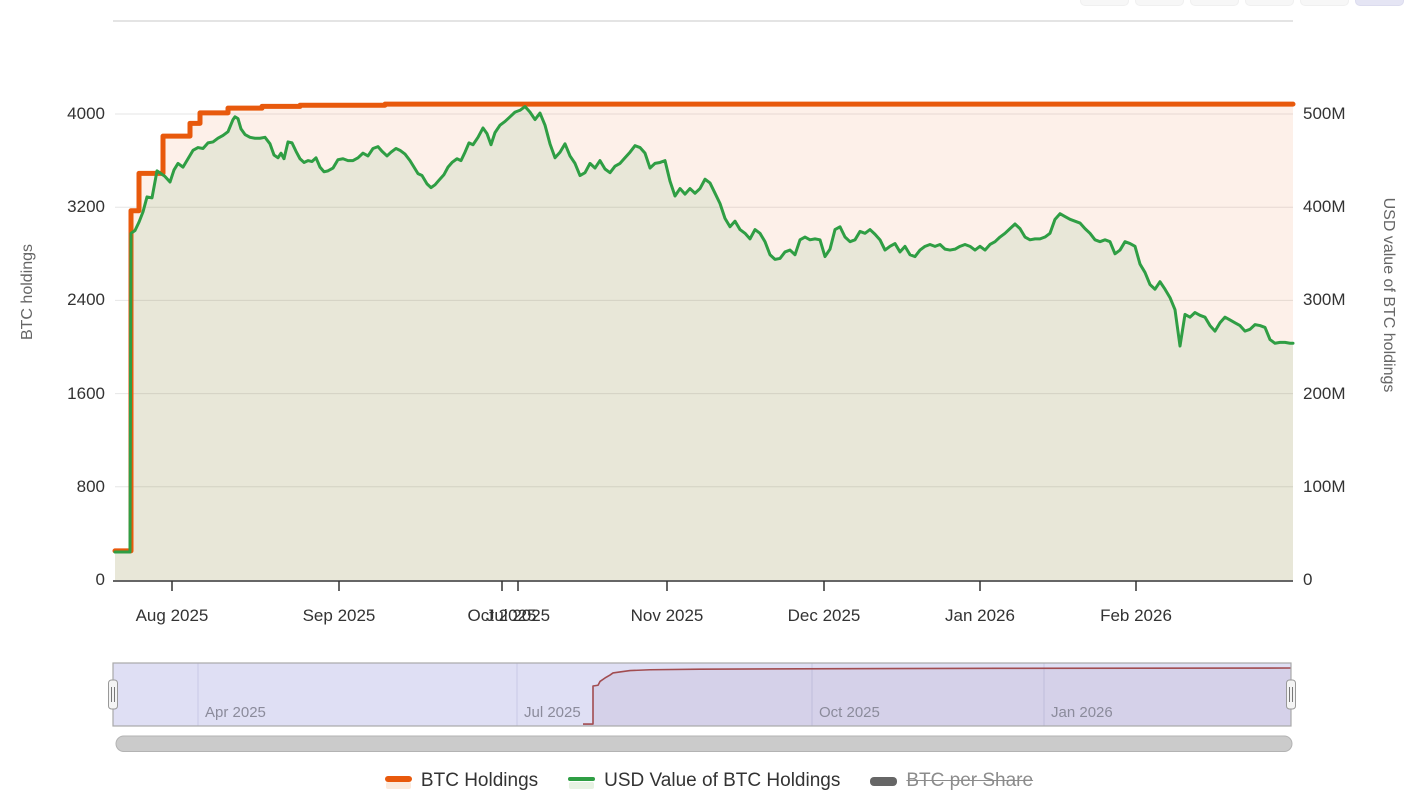 The image size is (1418, 809). I want to click on btc-per-share-series-marker-icon, so click(884, 781).